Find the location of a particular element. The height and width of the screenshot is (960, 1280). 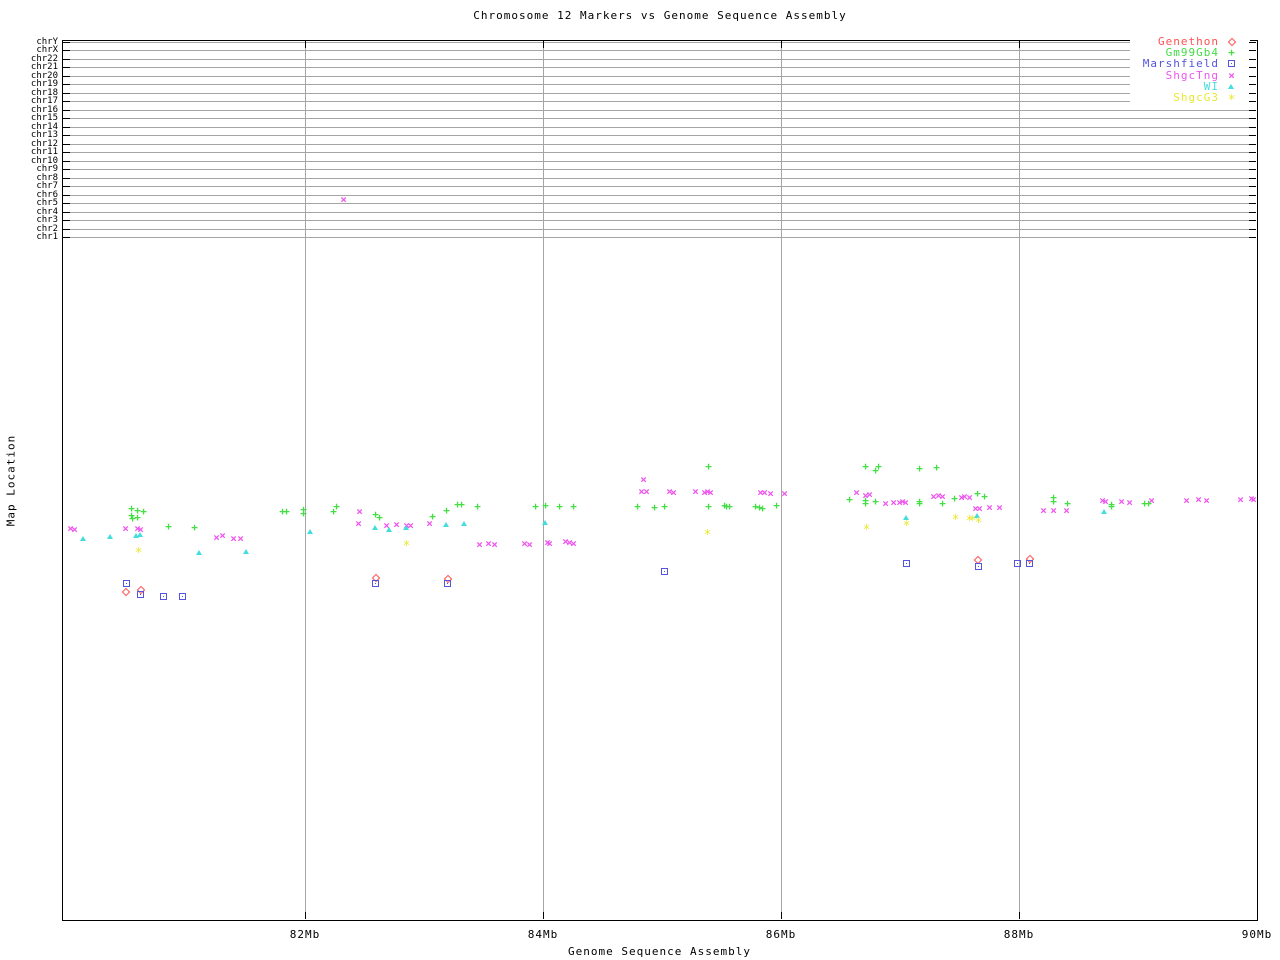

y-tick-label: chr17 is located at coordinates (44, 101).